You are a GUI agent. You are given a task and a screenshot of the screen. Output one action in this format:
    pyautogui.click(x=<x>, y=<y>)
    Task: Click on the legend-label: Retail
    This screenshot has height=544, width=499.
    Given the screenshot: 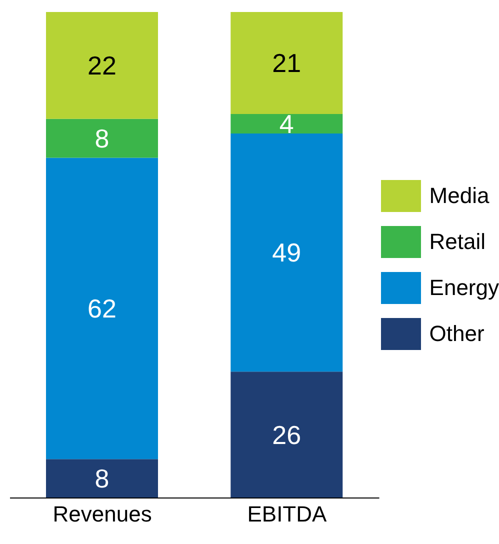 What is the action you would take?
    pyautogui.click(x=457, y=242)
    